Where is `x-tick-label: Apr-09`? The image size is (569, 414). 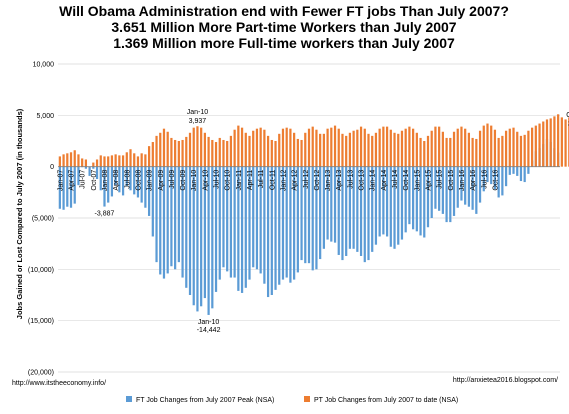
x-tick-label: Apr-09 is located at coordinates (161, 180).